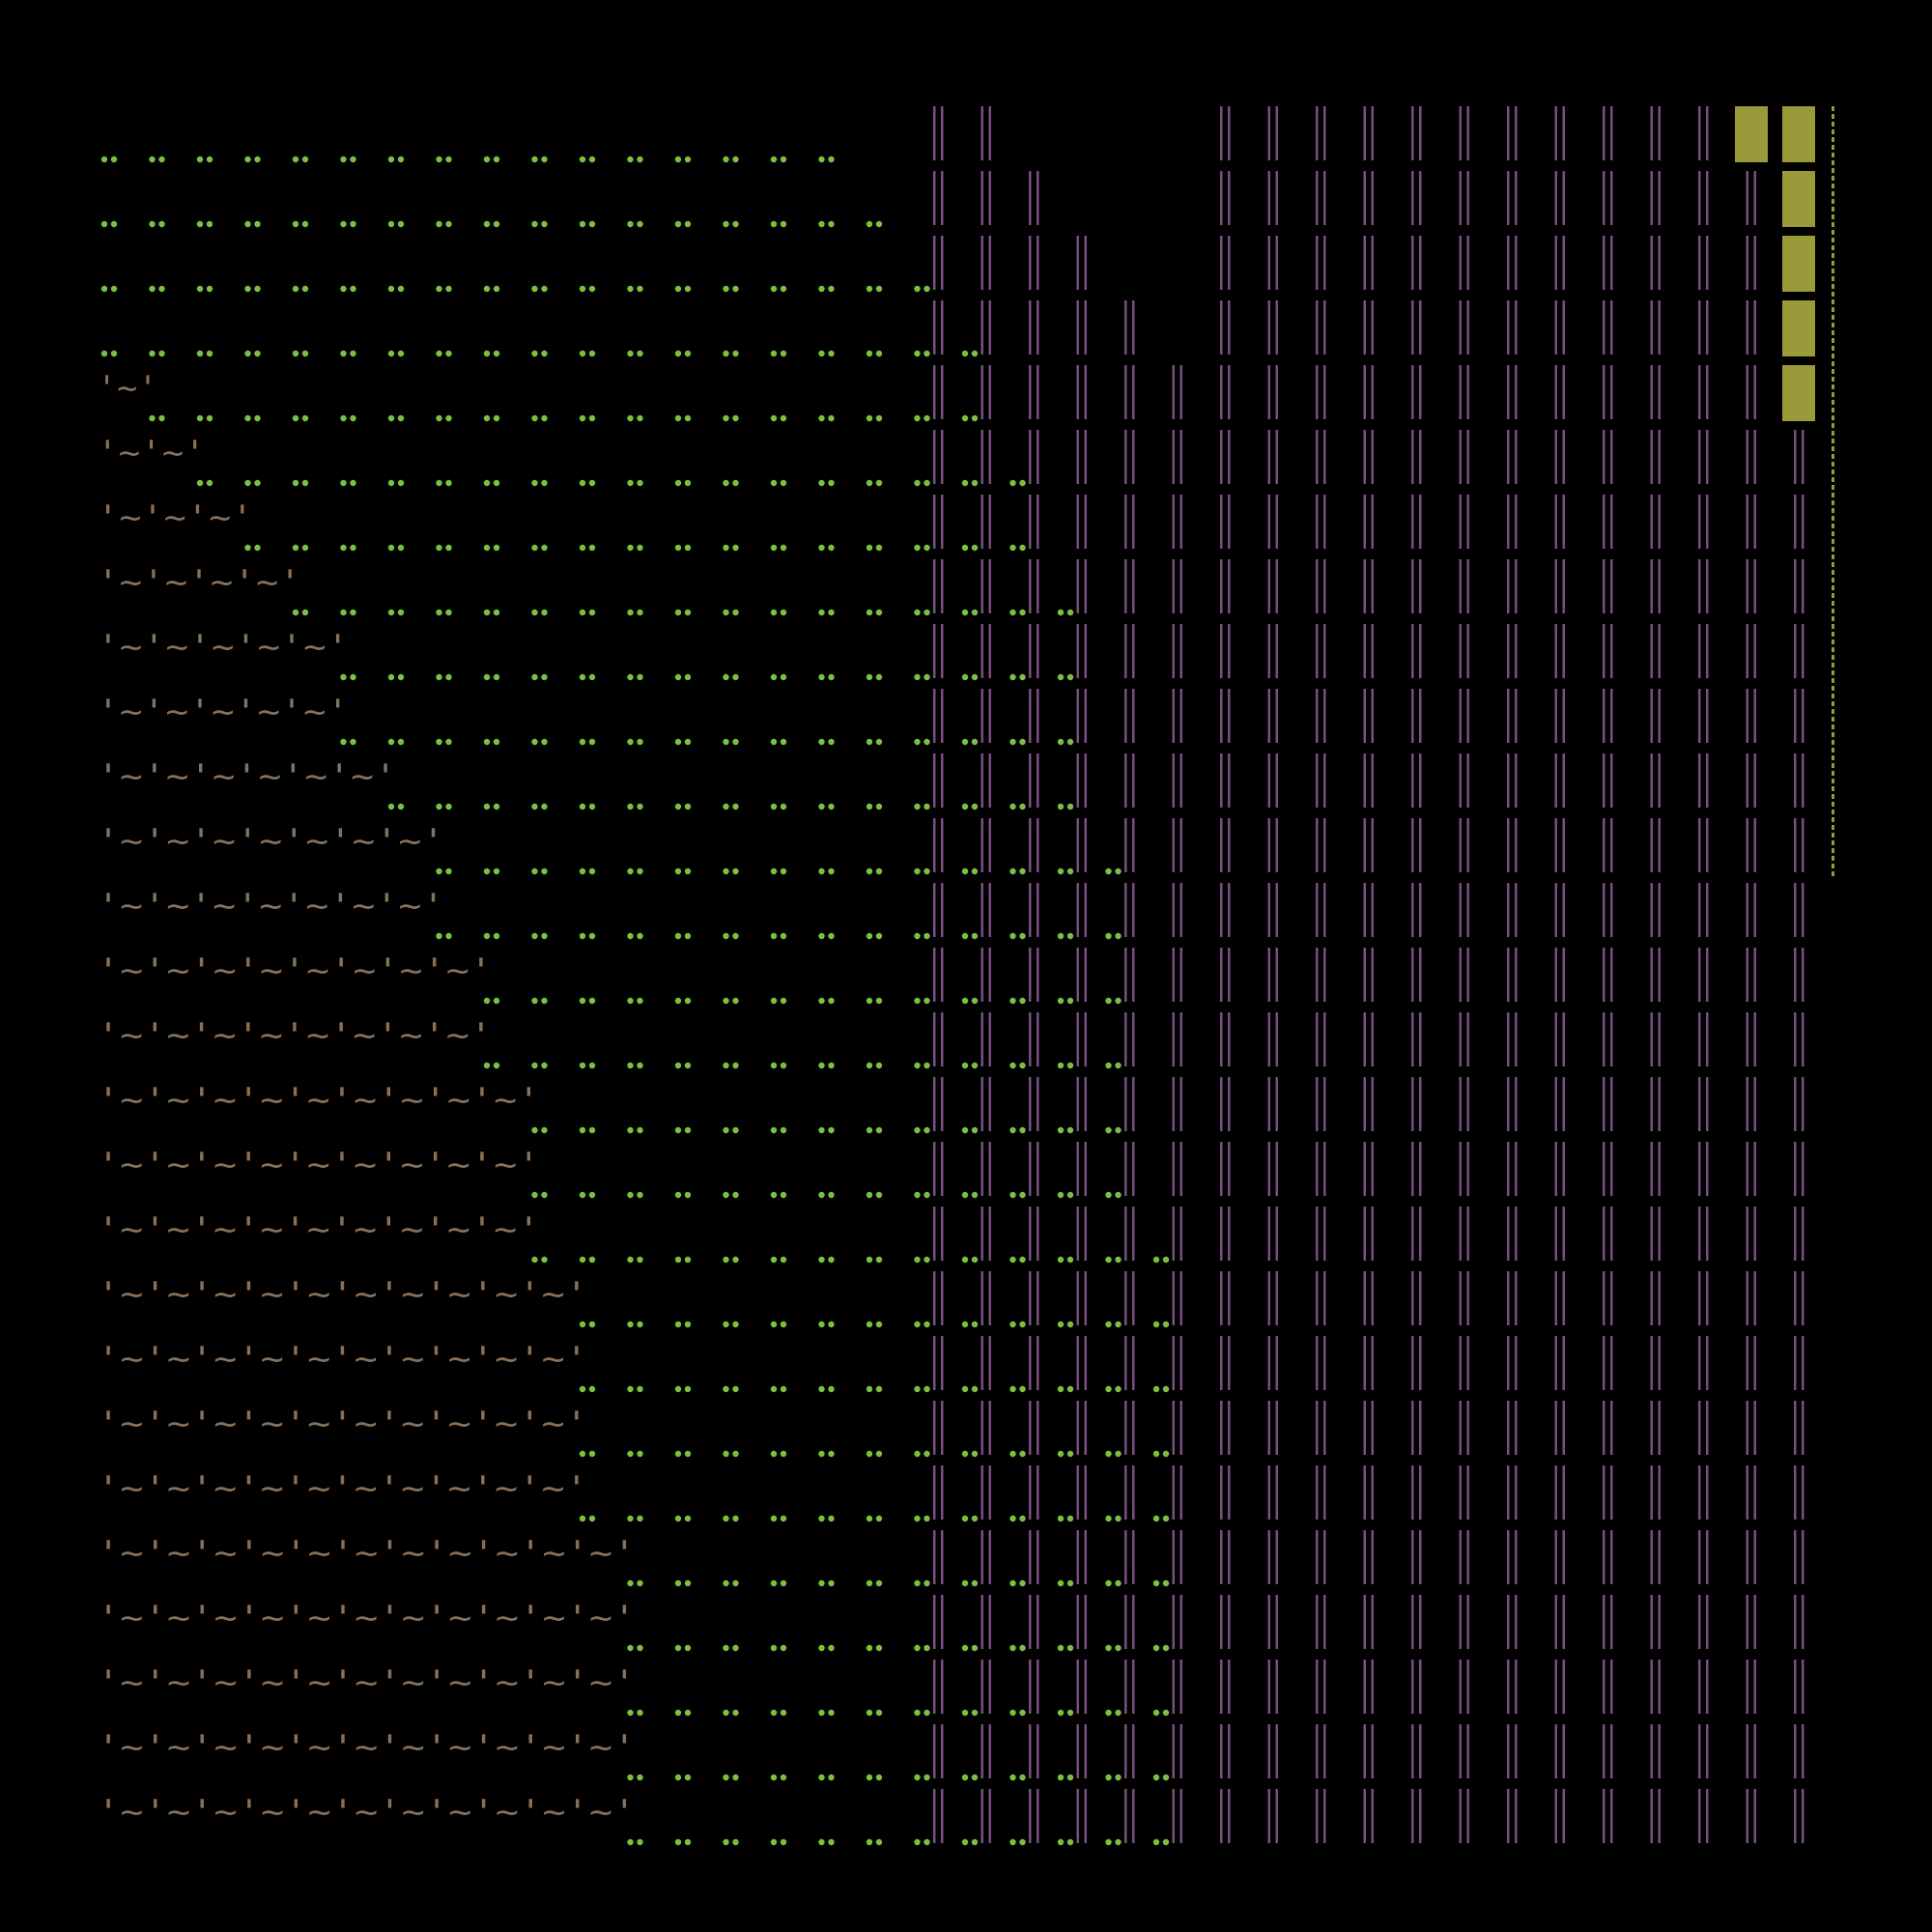 This screenshot has width=1932, height=1932. What do you see at coordinates (199, 582) in the screenshot?
I see `tilde-string: '~'~'~'~'` at bounding box center [199, 582].